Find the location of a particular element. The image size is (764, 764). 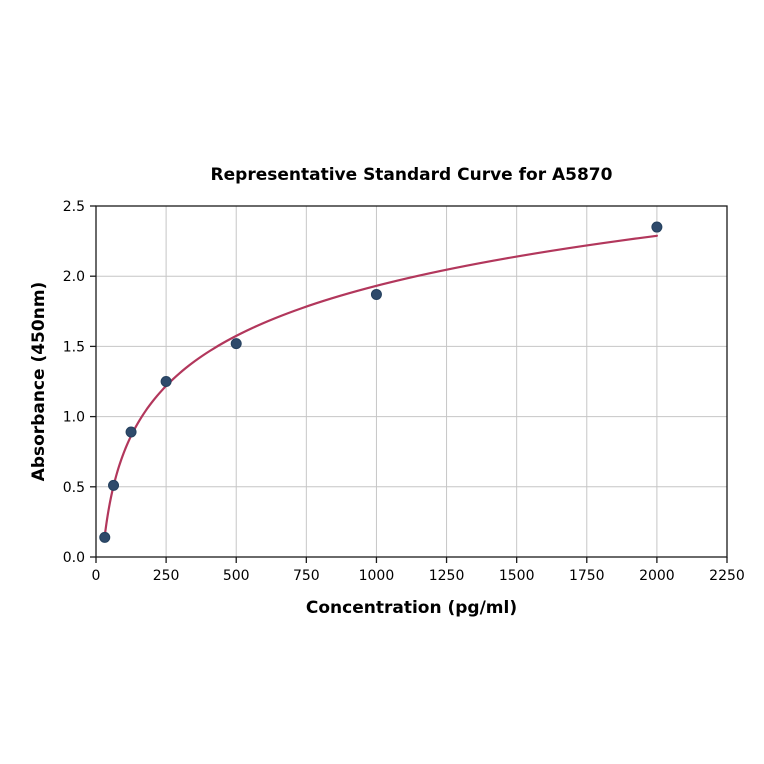

y-tick-label: 1.0 is located at coordinates (74, 418).